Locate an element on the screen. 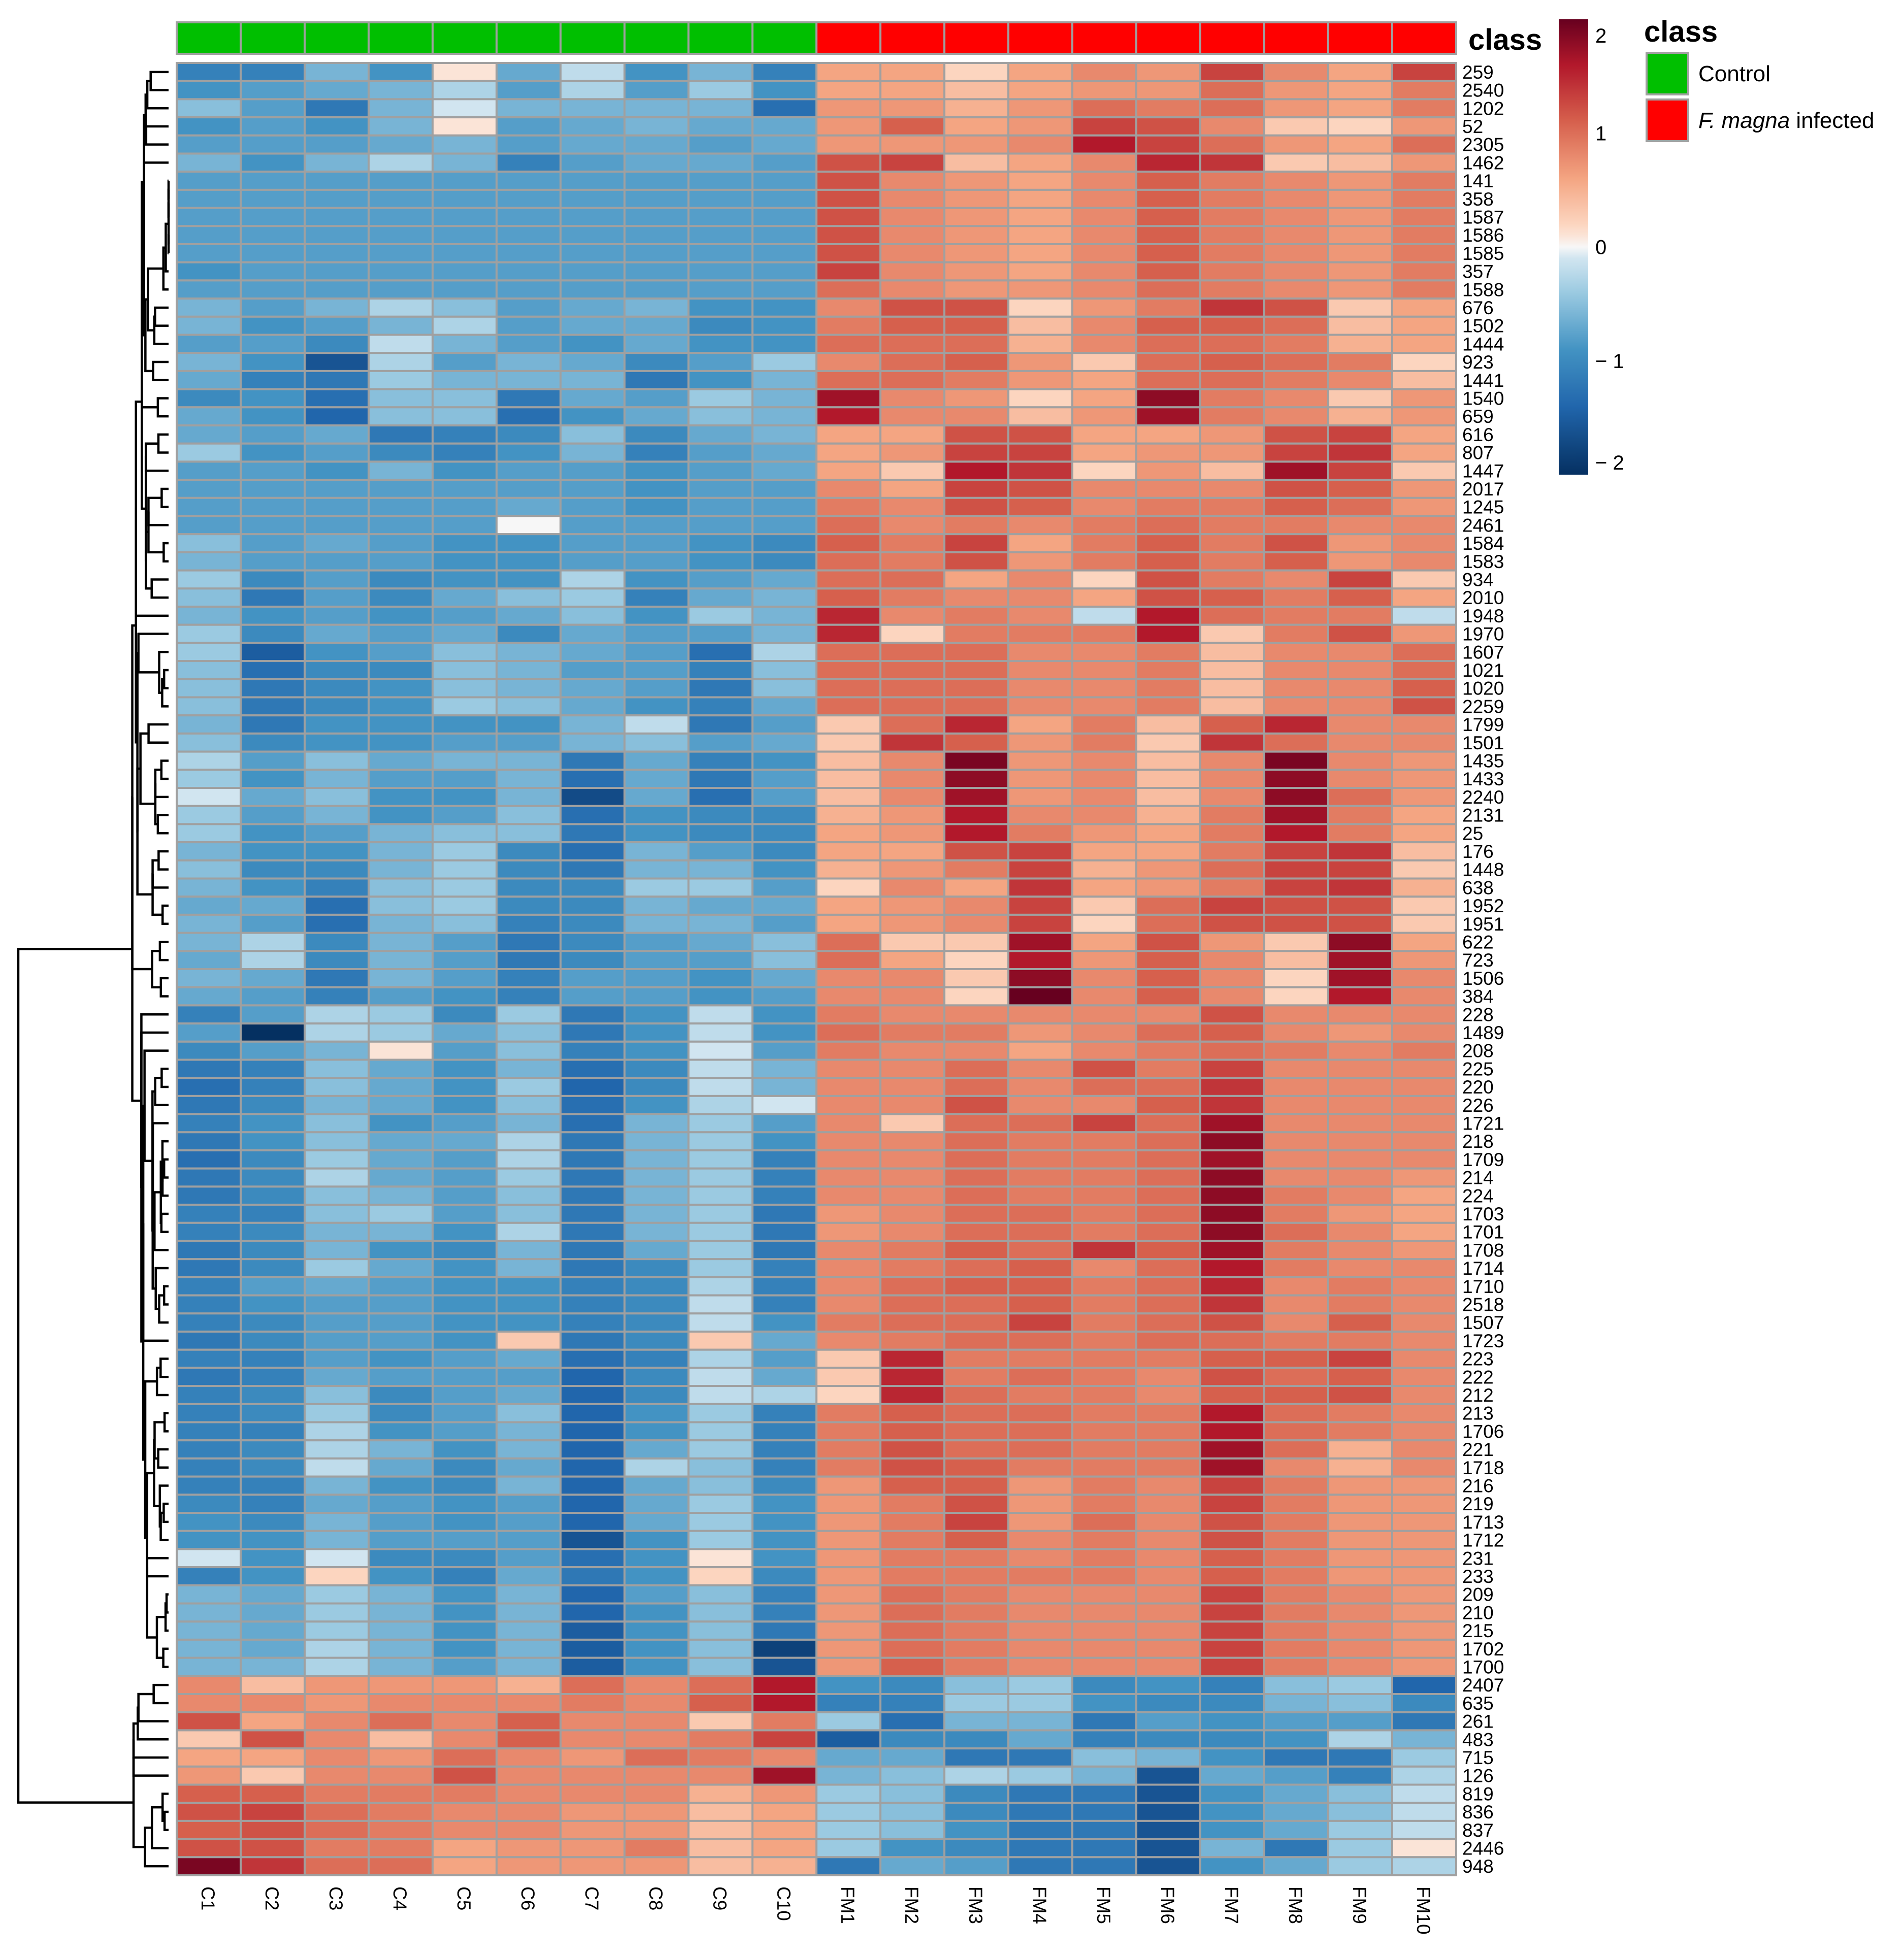 The height and width of the screenshot is (1955, 1904). row-label: 2131 is located at coordinates (1483, 815).